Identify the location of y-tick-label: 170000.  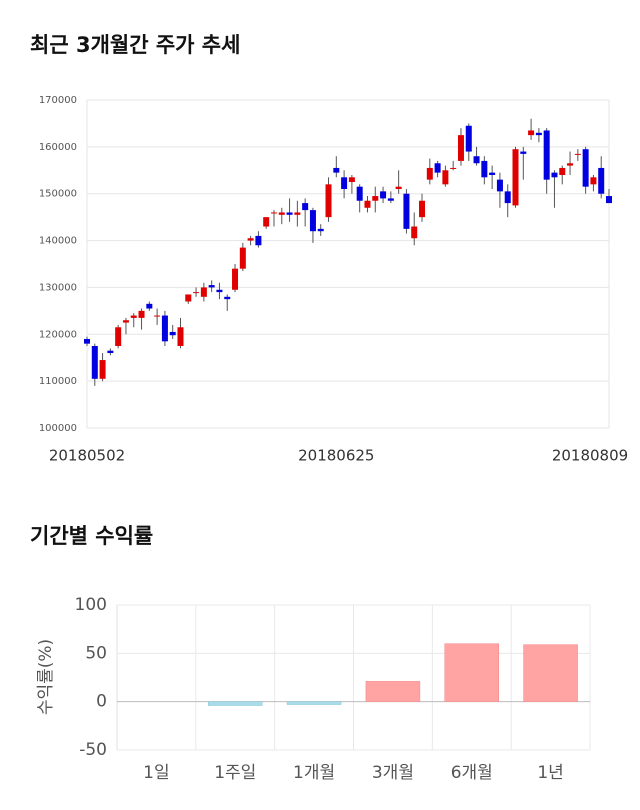
(58, 100).